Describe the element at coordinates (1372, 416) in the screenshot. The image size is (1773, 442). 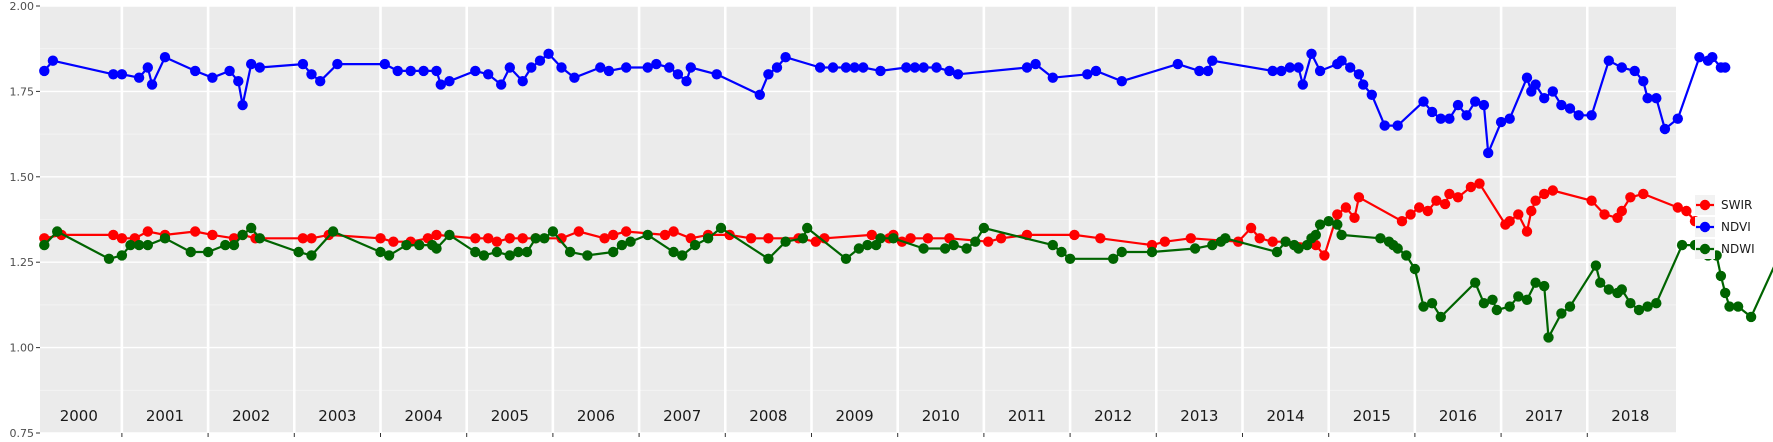
I see `year-label: 2015` at that location.